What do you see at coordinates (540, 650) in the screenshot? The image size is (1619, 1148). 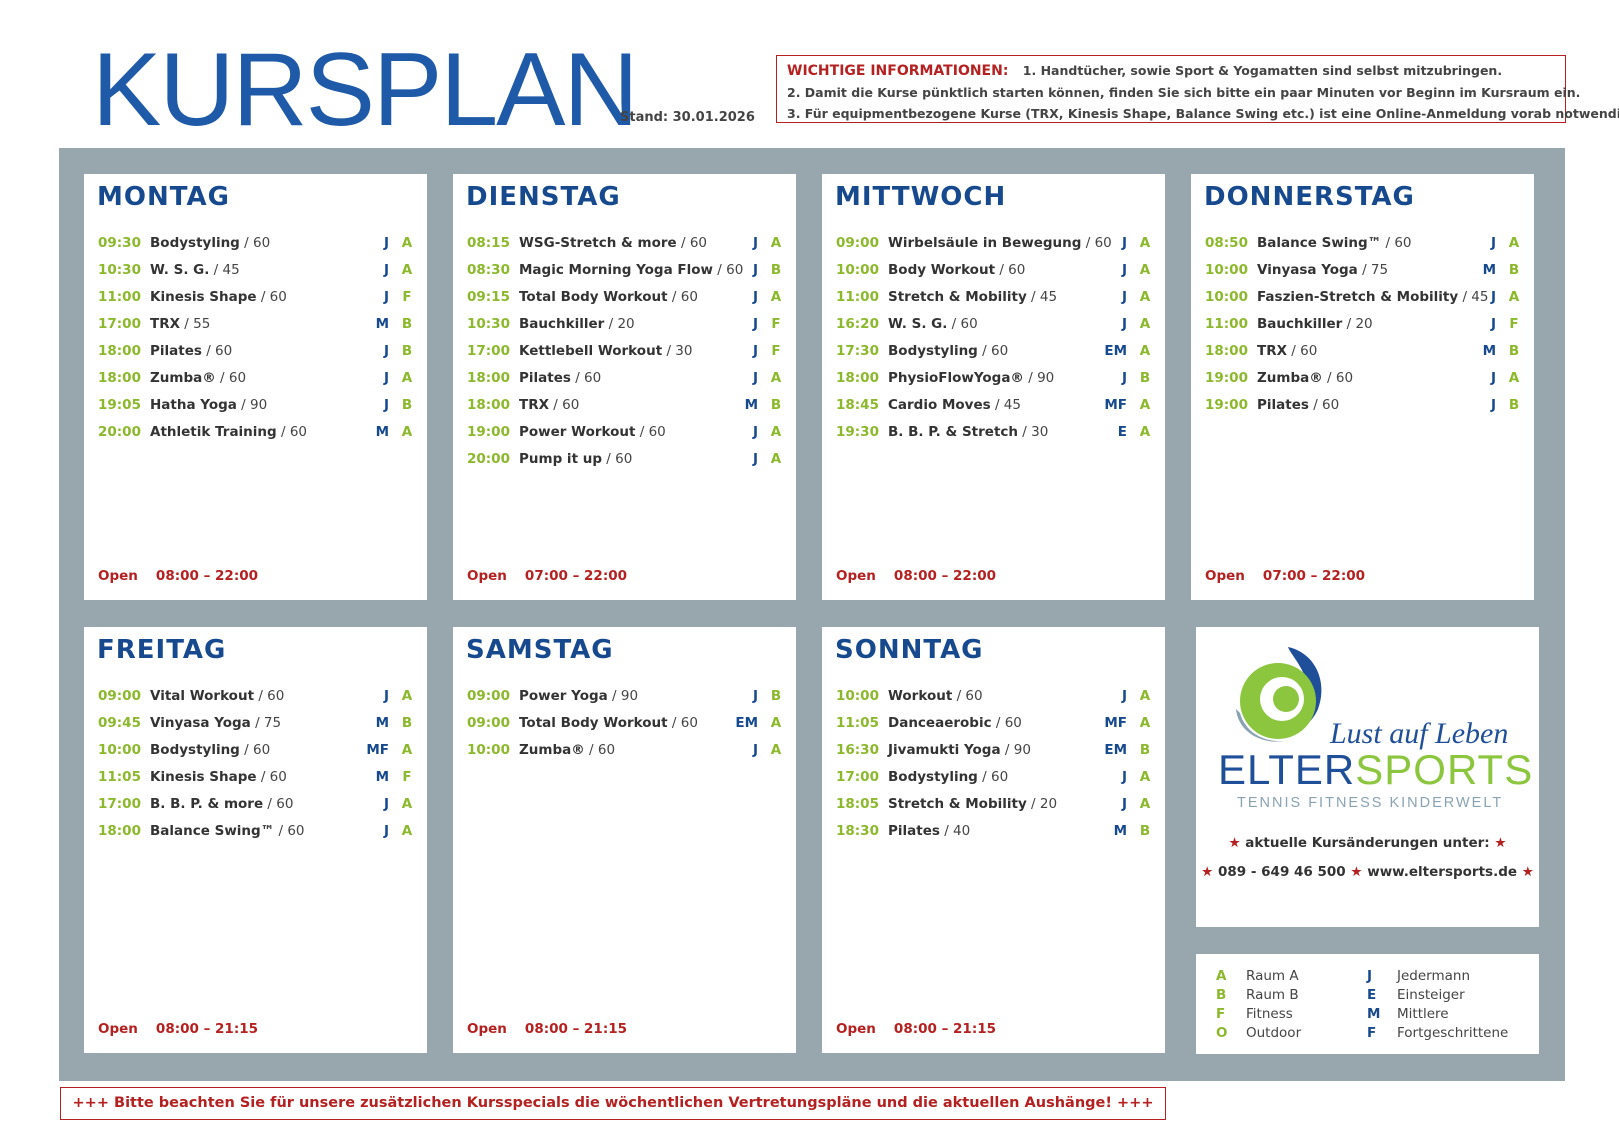 I see `day-title: SAMSTAG` at bounding box center [540, 650].